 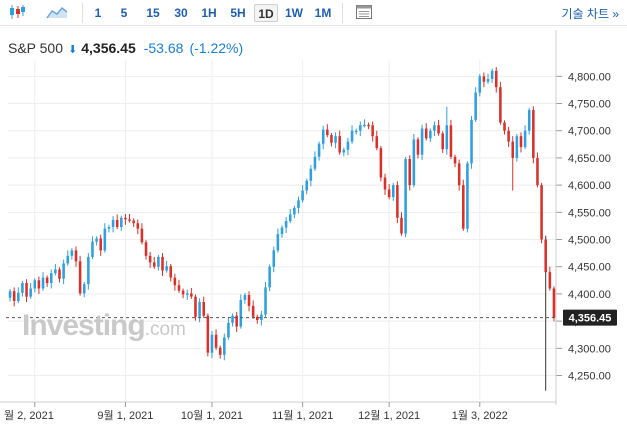 I want to click on y-tick-label: 4,600.00, so click(x=589, y=186).